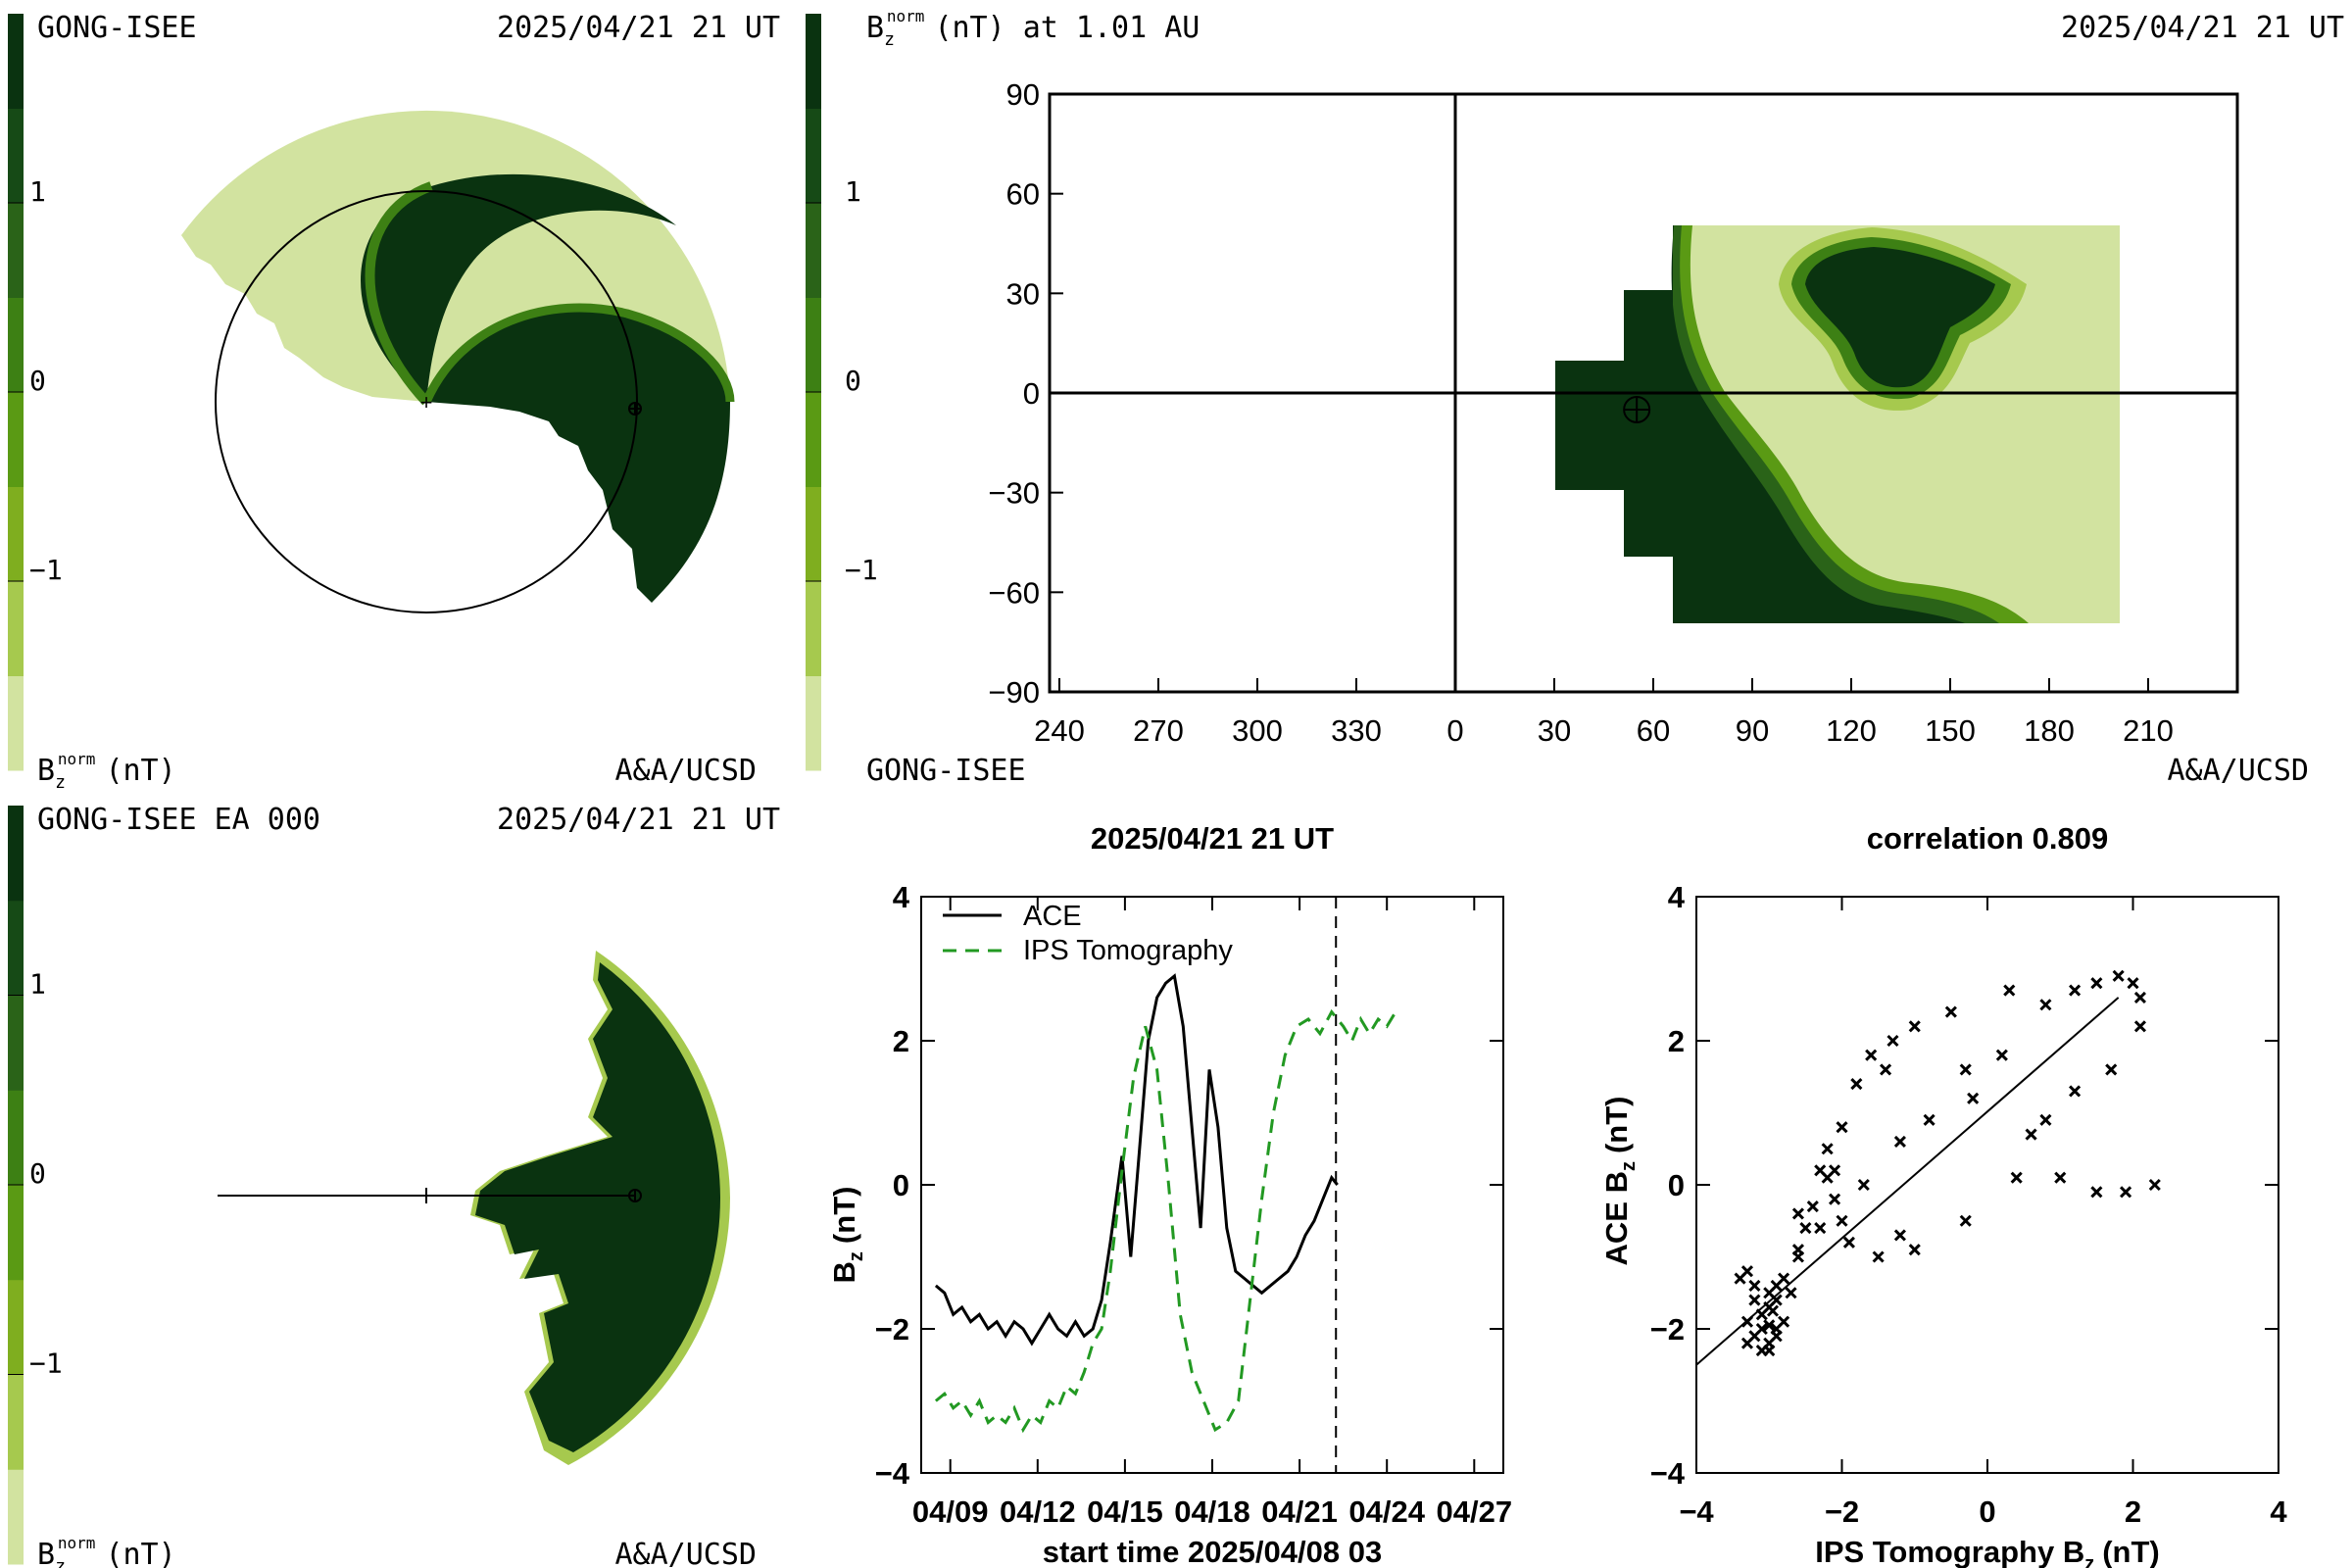 This screenshot has width=2352, height=1568. What do you see at coordinates (37, 1173) in the screenshot?
I see `colorbar-tick-label: 0` at bounding box center [37, 1173].